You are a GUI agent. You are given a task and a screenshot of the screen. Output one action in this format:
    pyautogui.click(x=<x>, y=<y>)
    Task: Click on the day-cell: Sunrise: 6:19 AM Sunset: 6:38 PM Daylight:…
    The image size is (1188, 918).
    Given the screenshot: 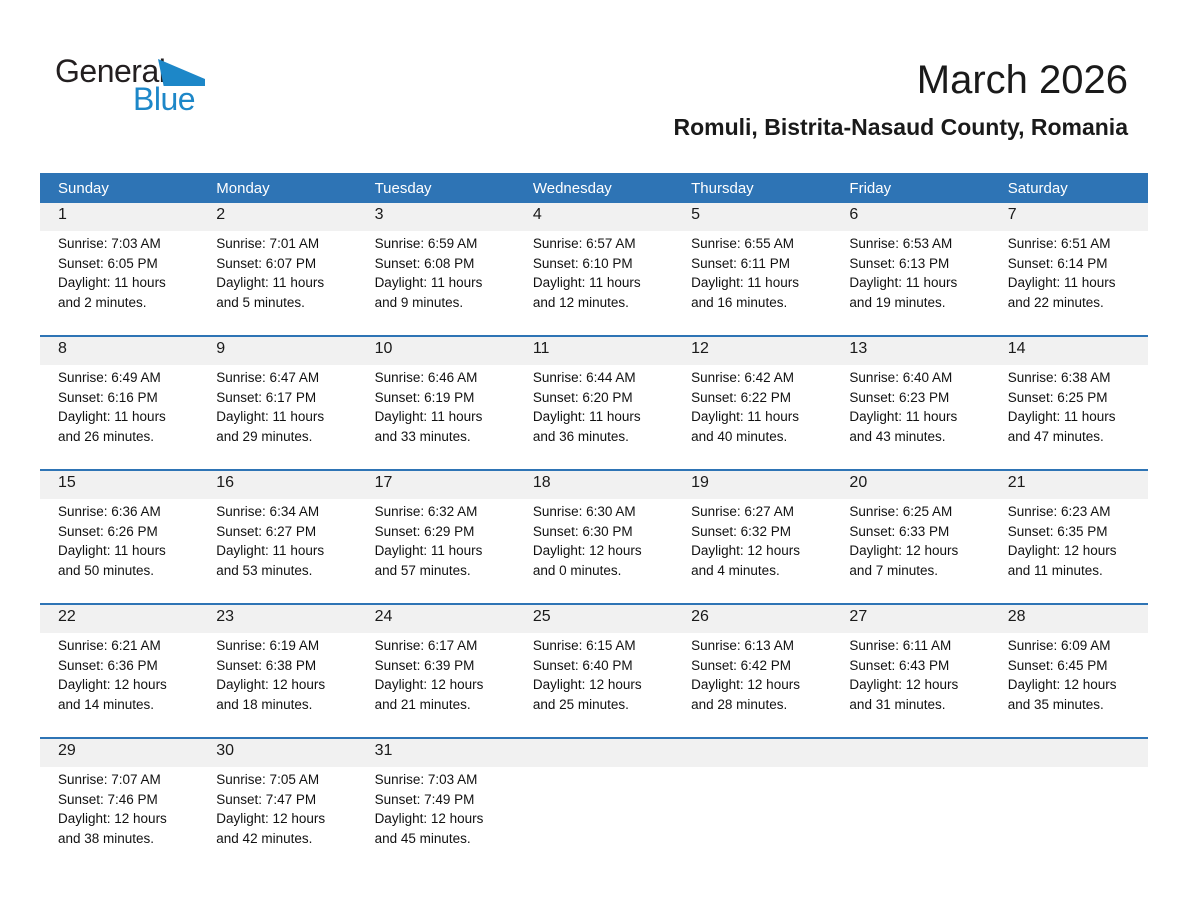 What is the action you would take?
    pyautogui.click(x=277, y=677)
    